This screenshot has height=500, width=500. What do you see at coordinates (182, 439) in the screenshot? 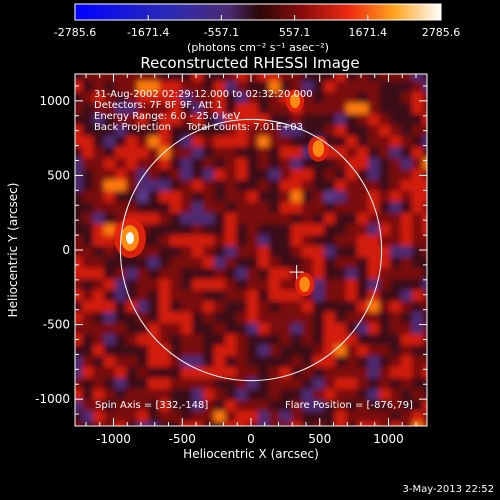
I see `x-tick-label: -500` at bounding box center [182, 439].